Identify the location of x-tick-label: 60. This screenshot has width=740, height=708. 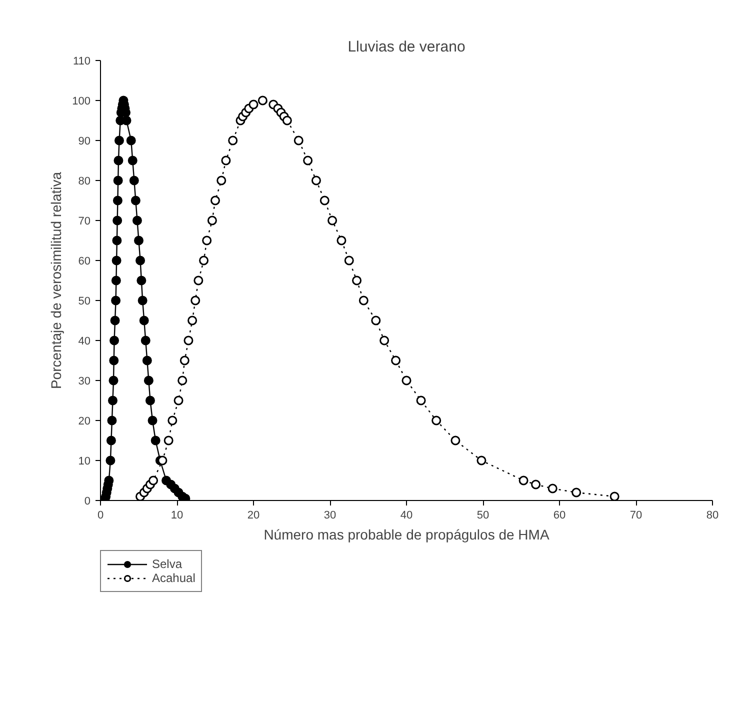
(559, 516).